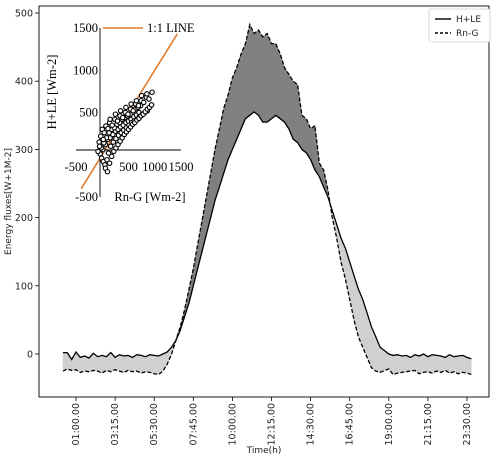 The height and width of the screenshot is (460, 496). I want to click on y-tick-label: 300, so click(24, 150).